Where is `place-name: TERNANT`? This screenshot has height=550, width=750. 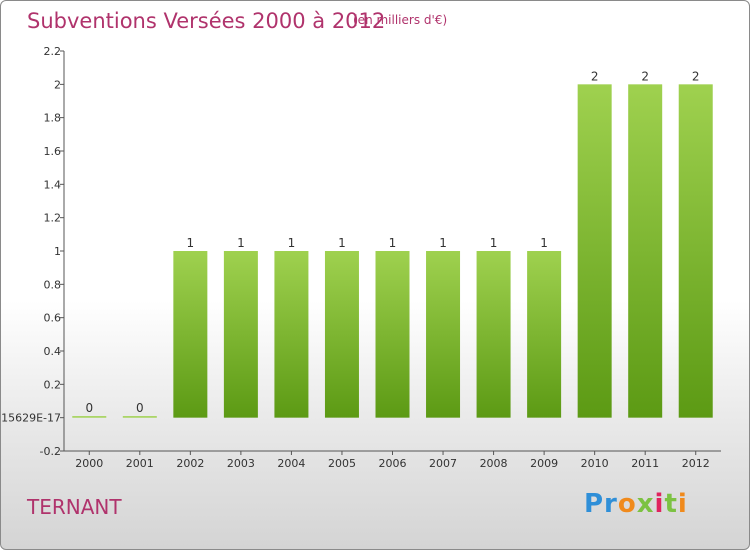 place-name: TERNANT is located at coordinates (74, 507).